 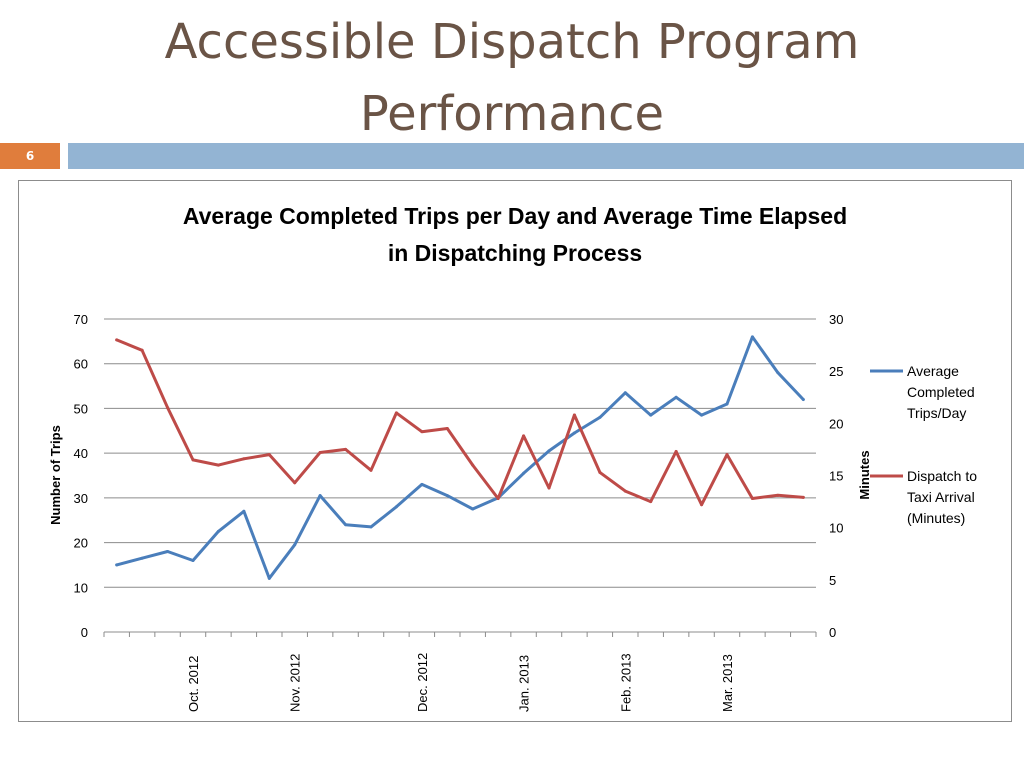 I want to click on legend-label-1: Trips/Day, so click(x=936, y=413).